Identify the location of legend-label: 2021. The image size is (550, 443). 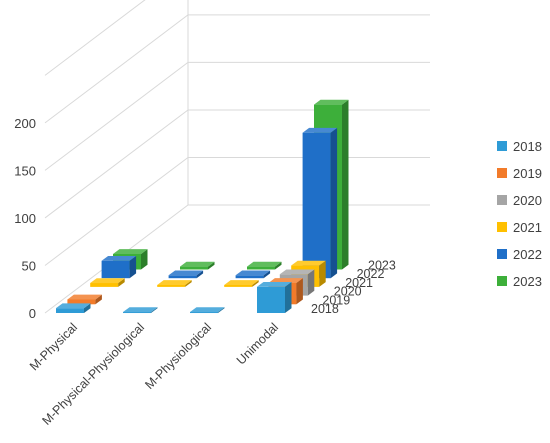
(527, 227).